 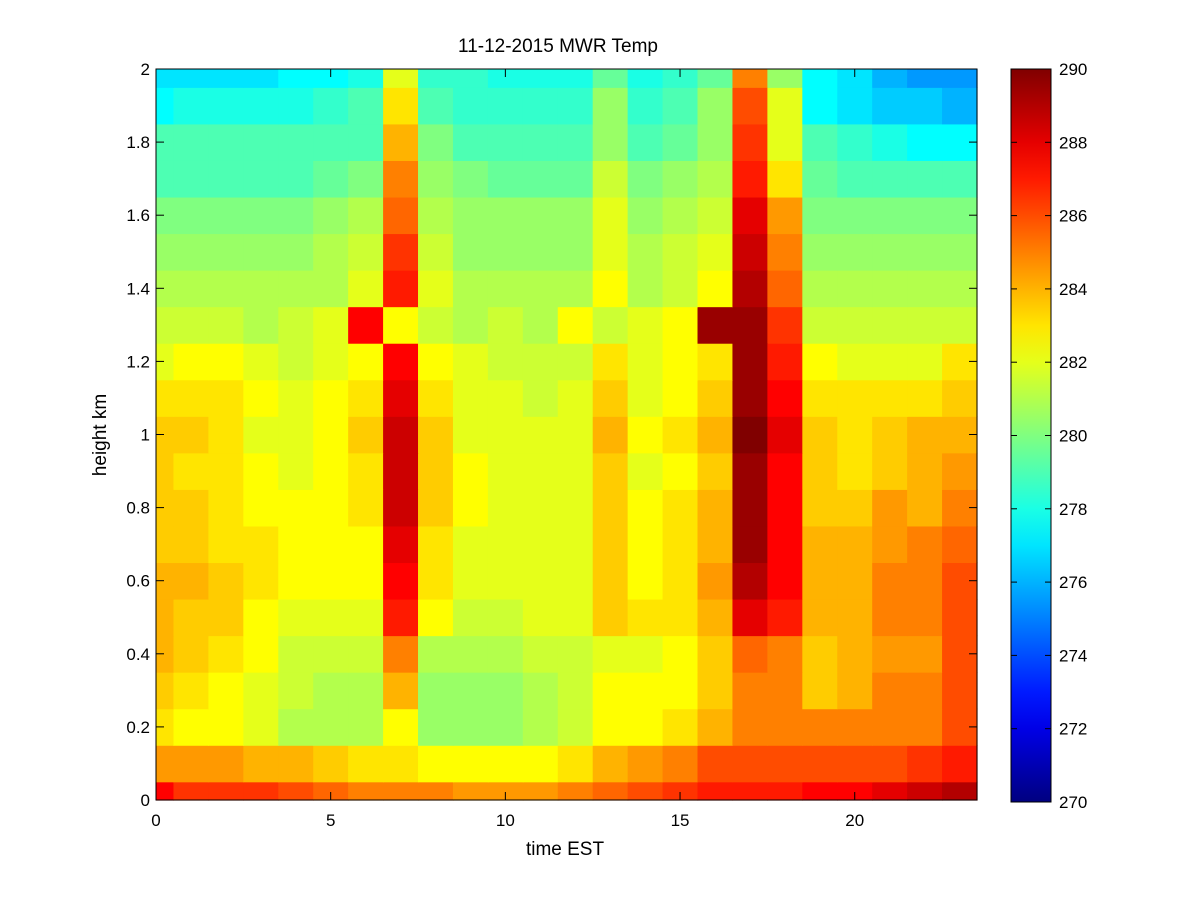 What do you see at coordinates (1073, 69) in the screenshot?
I see `colorbar-tick-label: 290` at bounding box center [1073, 69].